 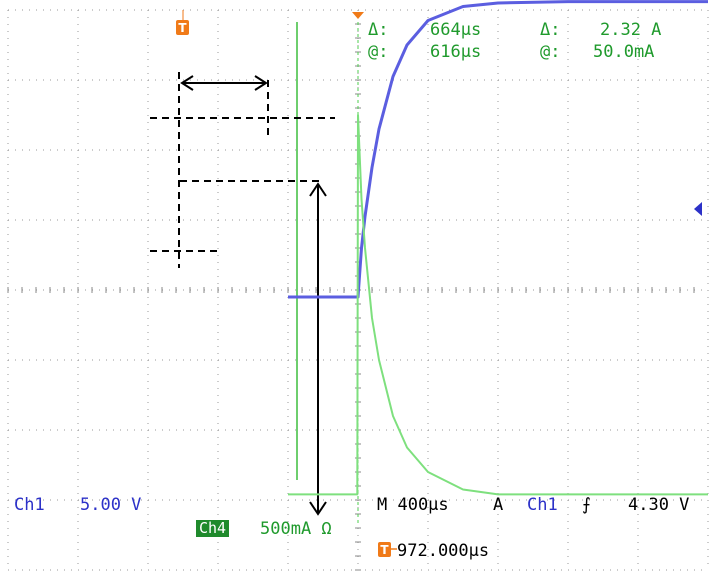 I want to click on ch1-scale: 5.00 V, so click(x=111, y=505).